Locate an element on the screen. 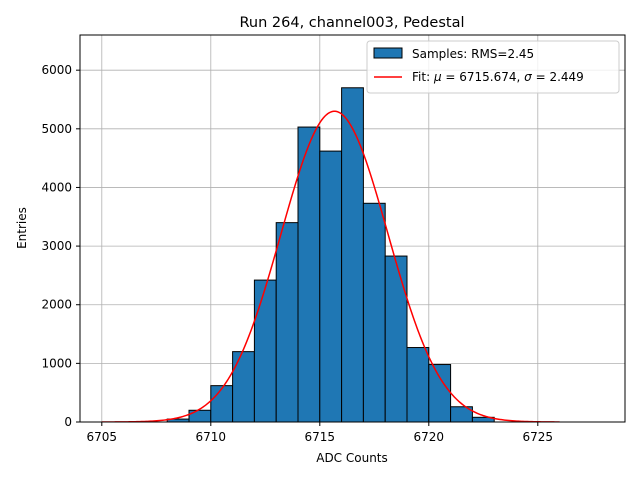 The image size is (640, 480). y-tick-label: 1000 is located at coordinates (56, 363).